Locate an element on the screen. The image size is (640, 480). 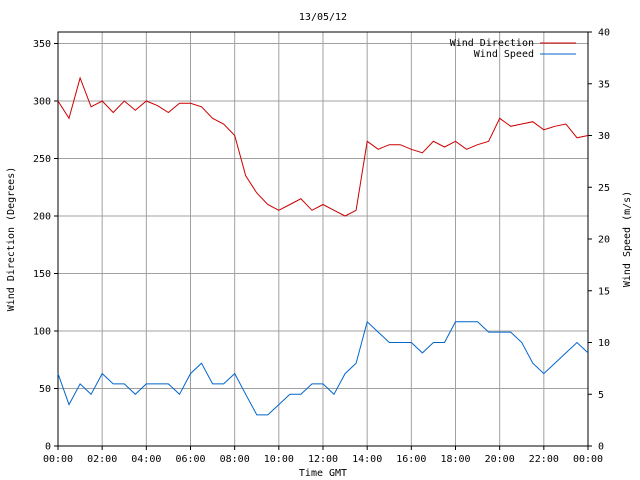
y-right-tick-label: 20 is located at coordinates (604, 240).